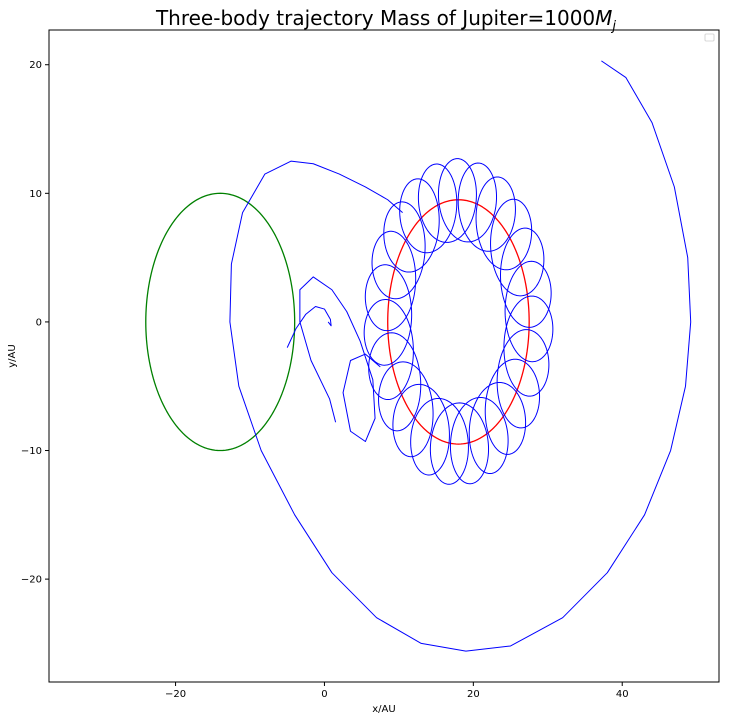 The height and width of the screenshot is (720, 729). Describe the element at coordinates (613, 26) in the screenshot. I see `chart-title-math-sub: j` at that location.